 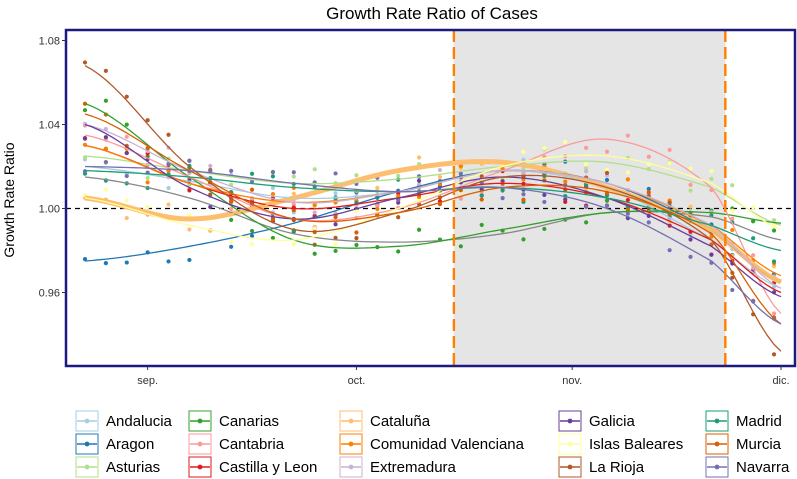 I want to click on y-tick-label-1: 1.00, so click(x=49, y=210).